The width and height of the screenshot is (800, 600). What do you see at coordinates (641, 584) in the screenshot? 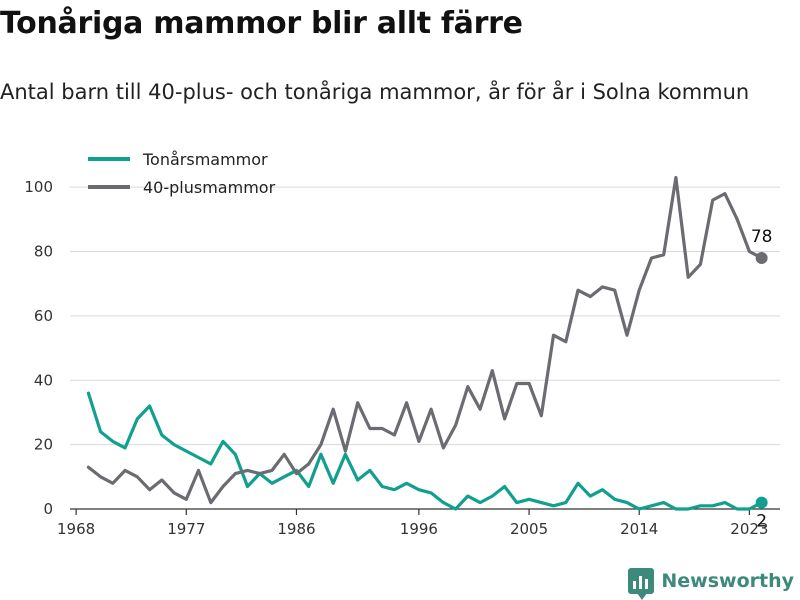
I see `bar-chart-logo-icon` at bounding box center [641, 584].